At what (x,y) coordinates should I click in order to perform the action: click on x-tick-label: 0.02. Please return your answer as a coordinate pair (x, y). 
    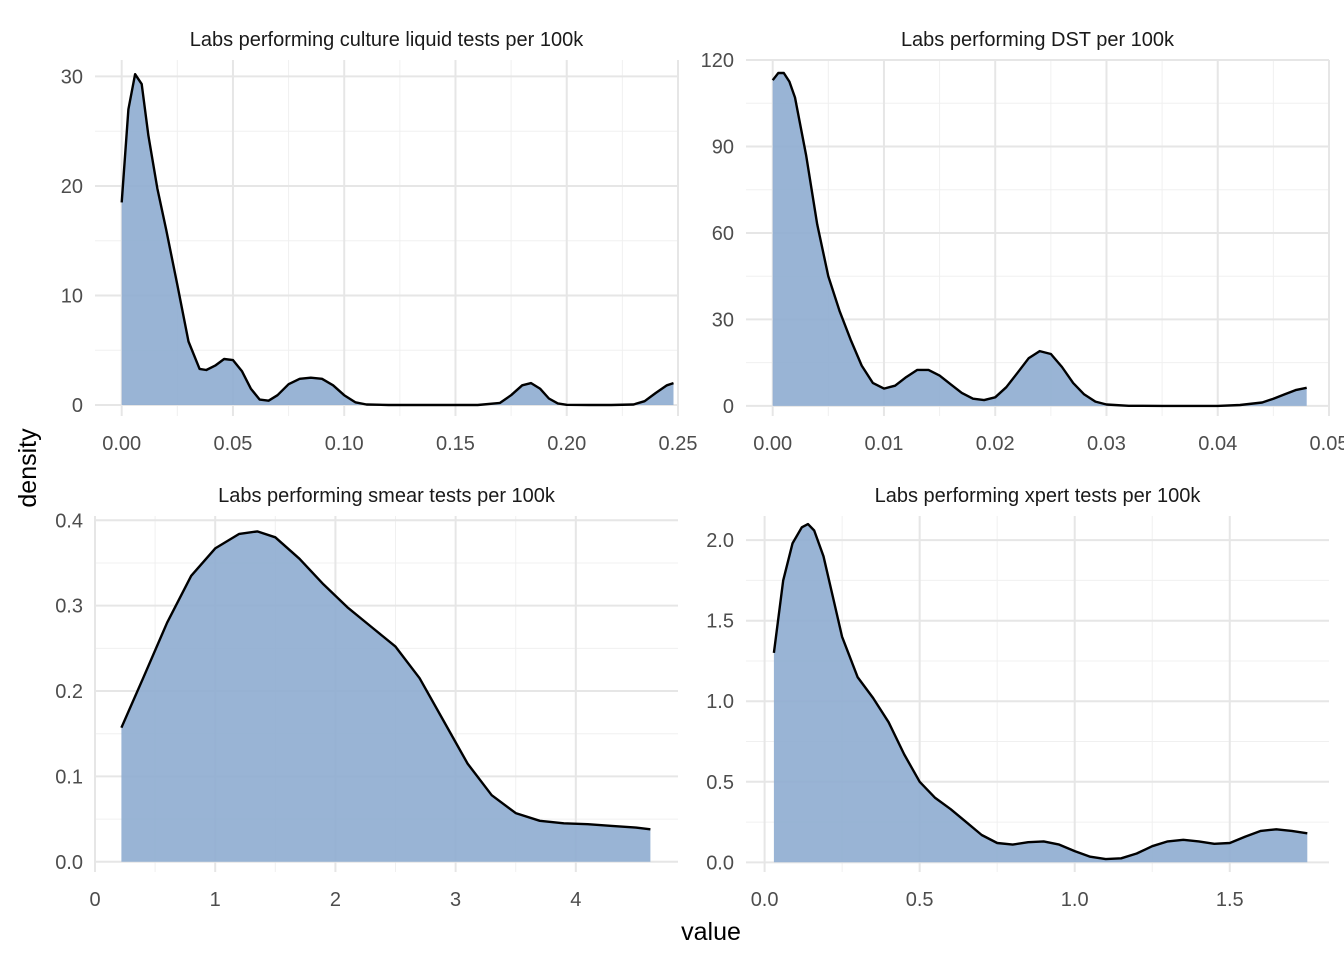
    Looking at the image, I should click on (995, 444).